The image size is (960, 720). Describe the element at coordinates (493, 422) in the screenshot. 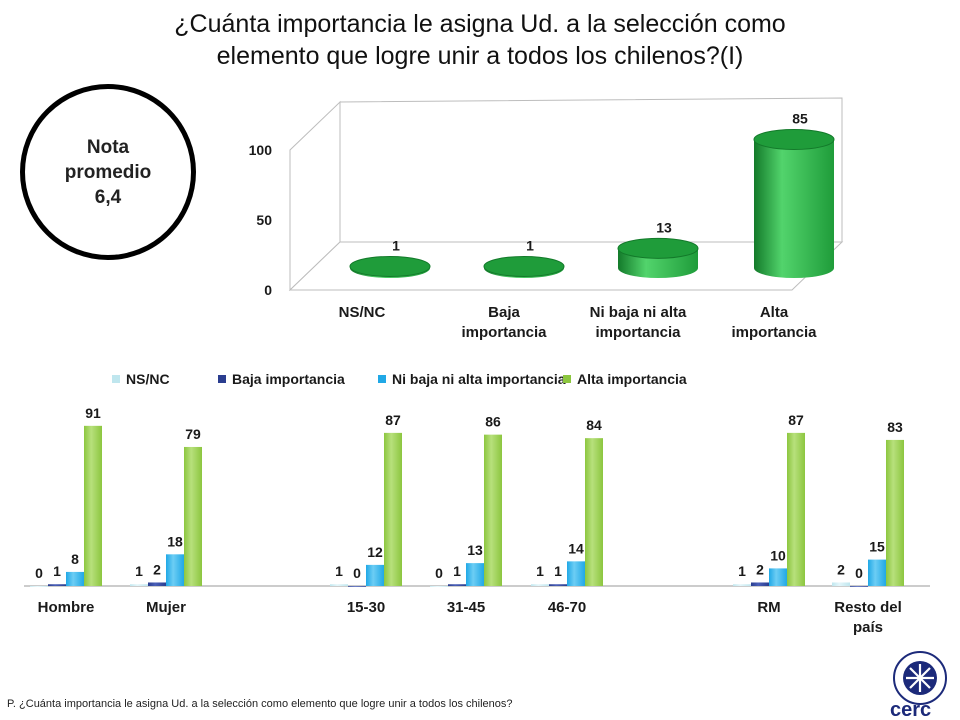

I see `bar-value-label: 86` at that location.